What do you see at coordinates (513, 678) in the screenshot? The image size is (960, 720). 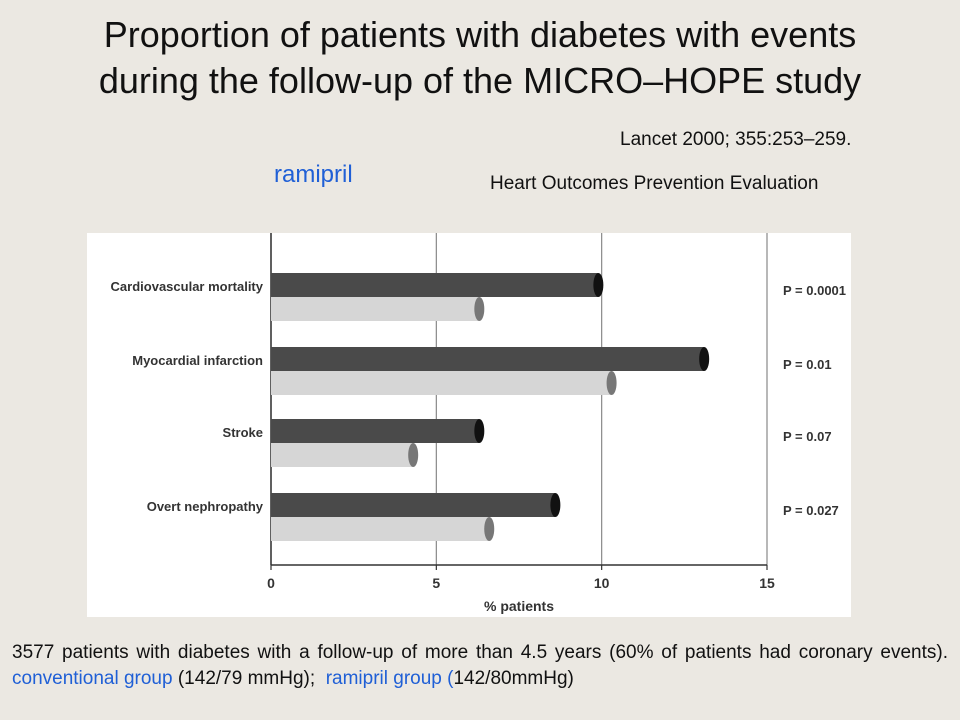 I see `footer-part-3: 142/80mmHg)` at bounding box center [513, 678].